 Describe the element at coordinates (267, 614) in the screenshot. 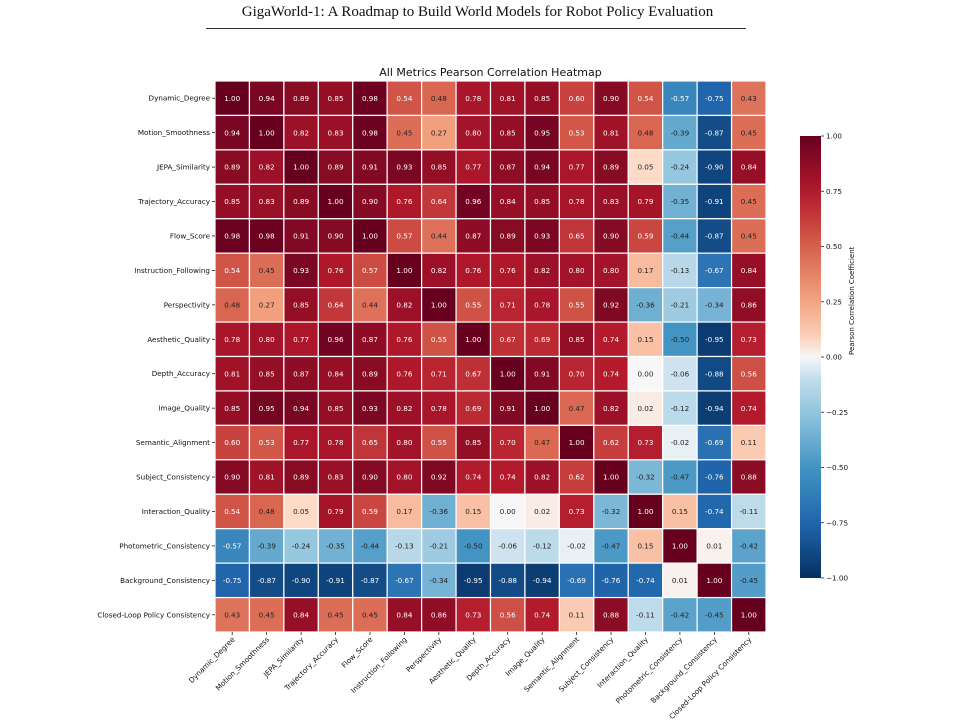

I see `cell-value-label: 0.45` at that location.